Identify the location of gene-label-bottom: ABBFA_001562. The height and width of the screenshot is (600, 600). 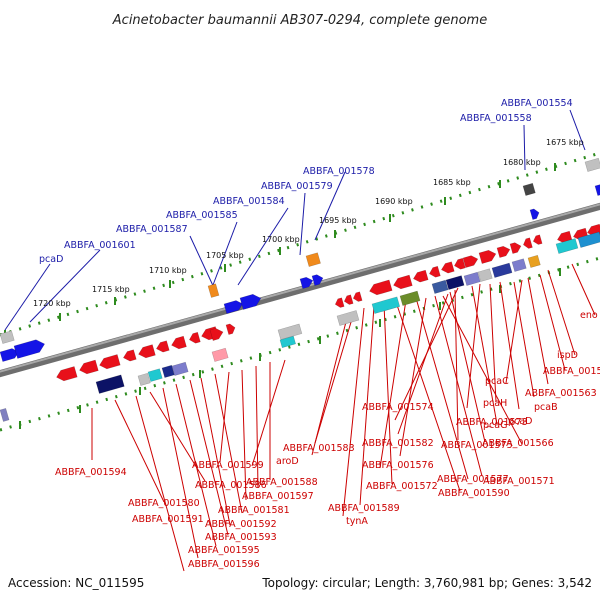
(571, 371).